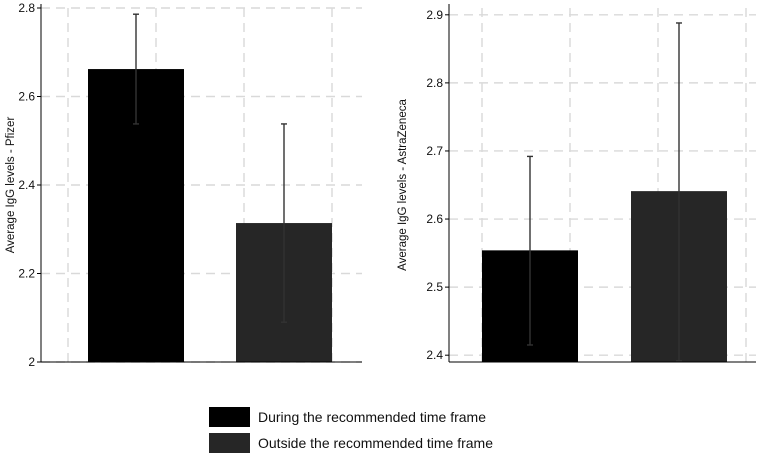  I want to click on pfizer-ylabel: Average IgG levels - Pfizer, so click(11, 185).